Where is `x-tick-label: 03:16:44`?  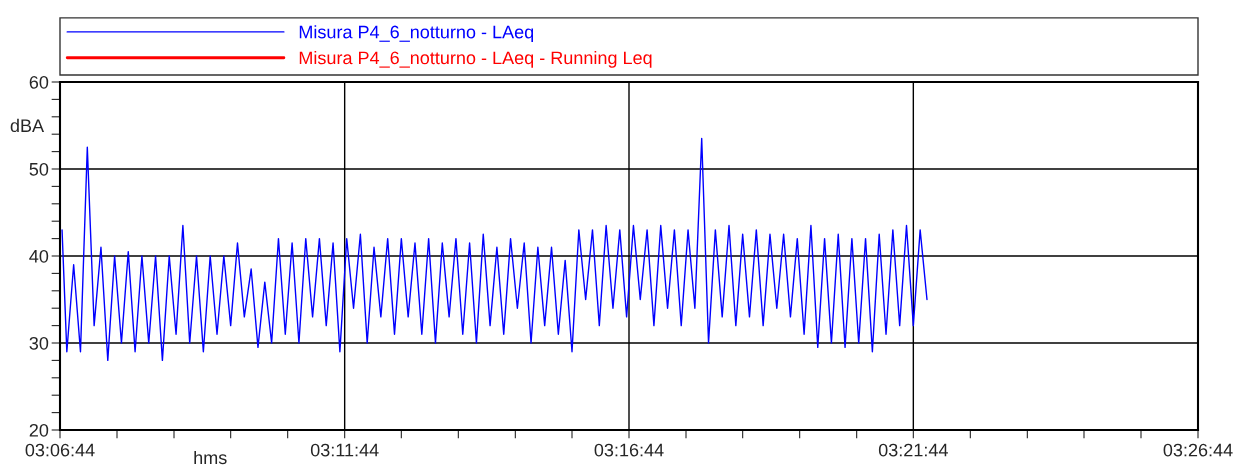 x-tick-label: 03:16:44 is located at coordinates (629, 450).